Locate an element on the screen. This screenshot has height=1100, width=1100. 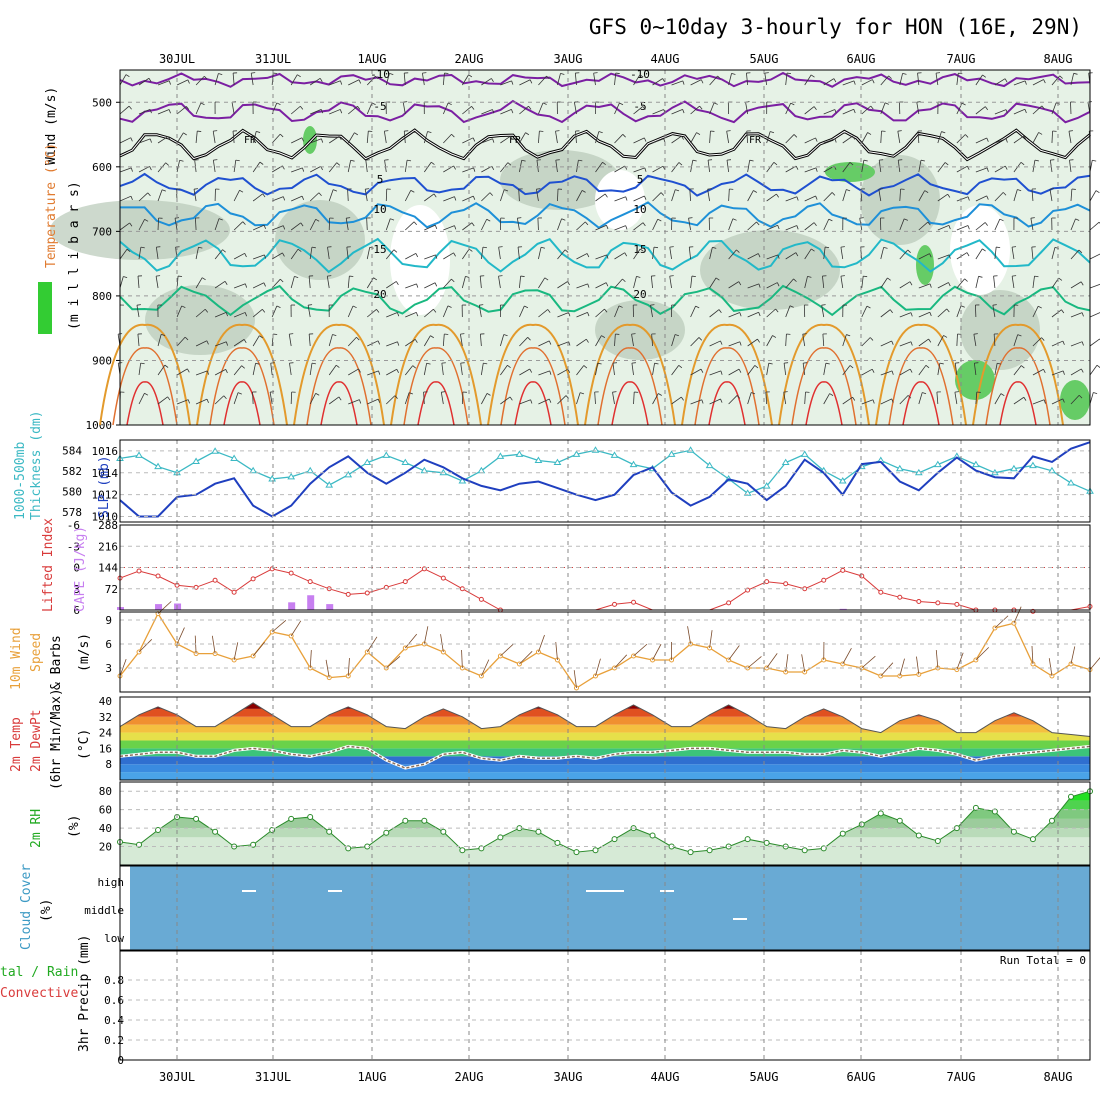
rh-tick-40: 40 is located at coordinates (105, 828).